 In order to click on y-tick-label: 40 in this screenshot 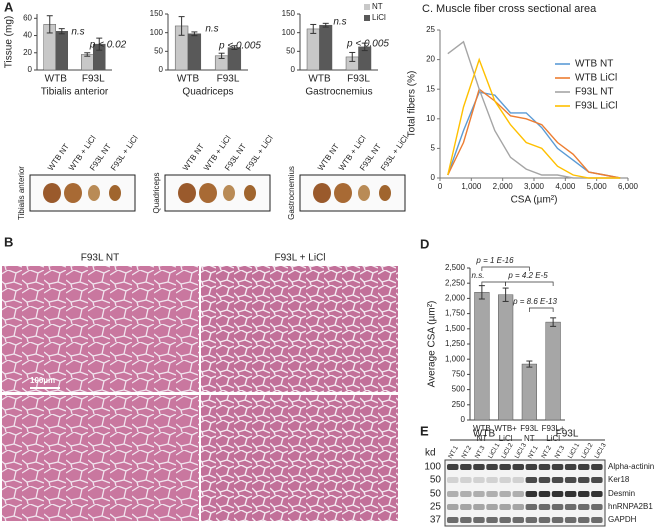, I will do `click(27, 35)`.